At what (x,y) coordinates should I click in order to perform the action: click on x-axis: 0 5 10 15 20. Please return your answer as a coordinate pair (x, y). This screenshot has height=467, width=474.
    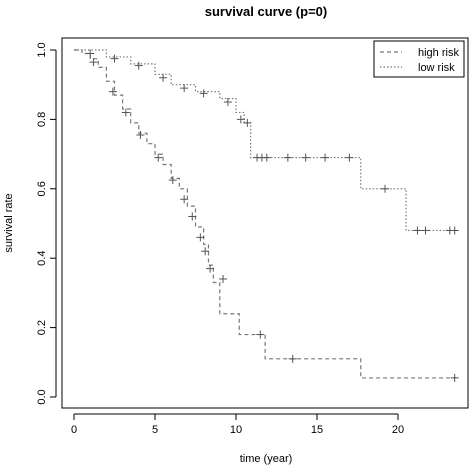
    Looking at the image, I should click on (237, 424).